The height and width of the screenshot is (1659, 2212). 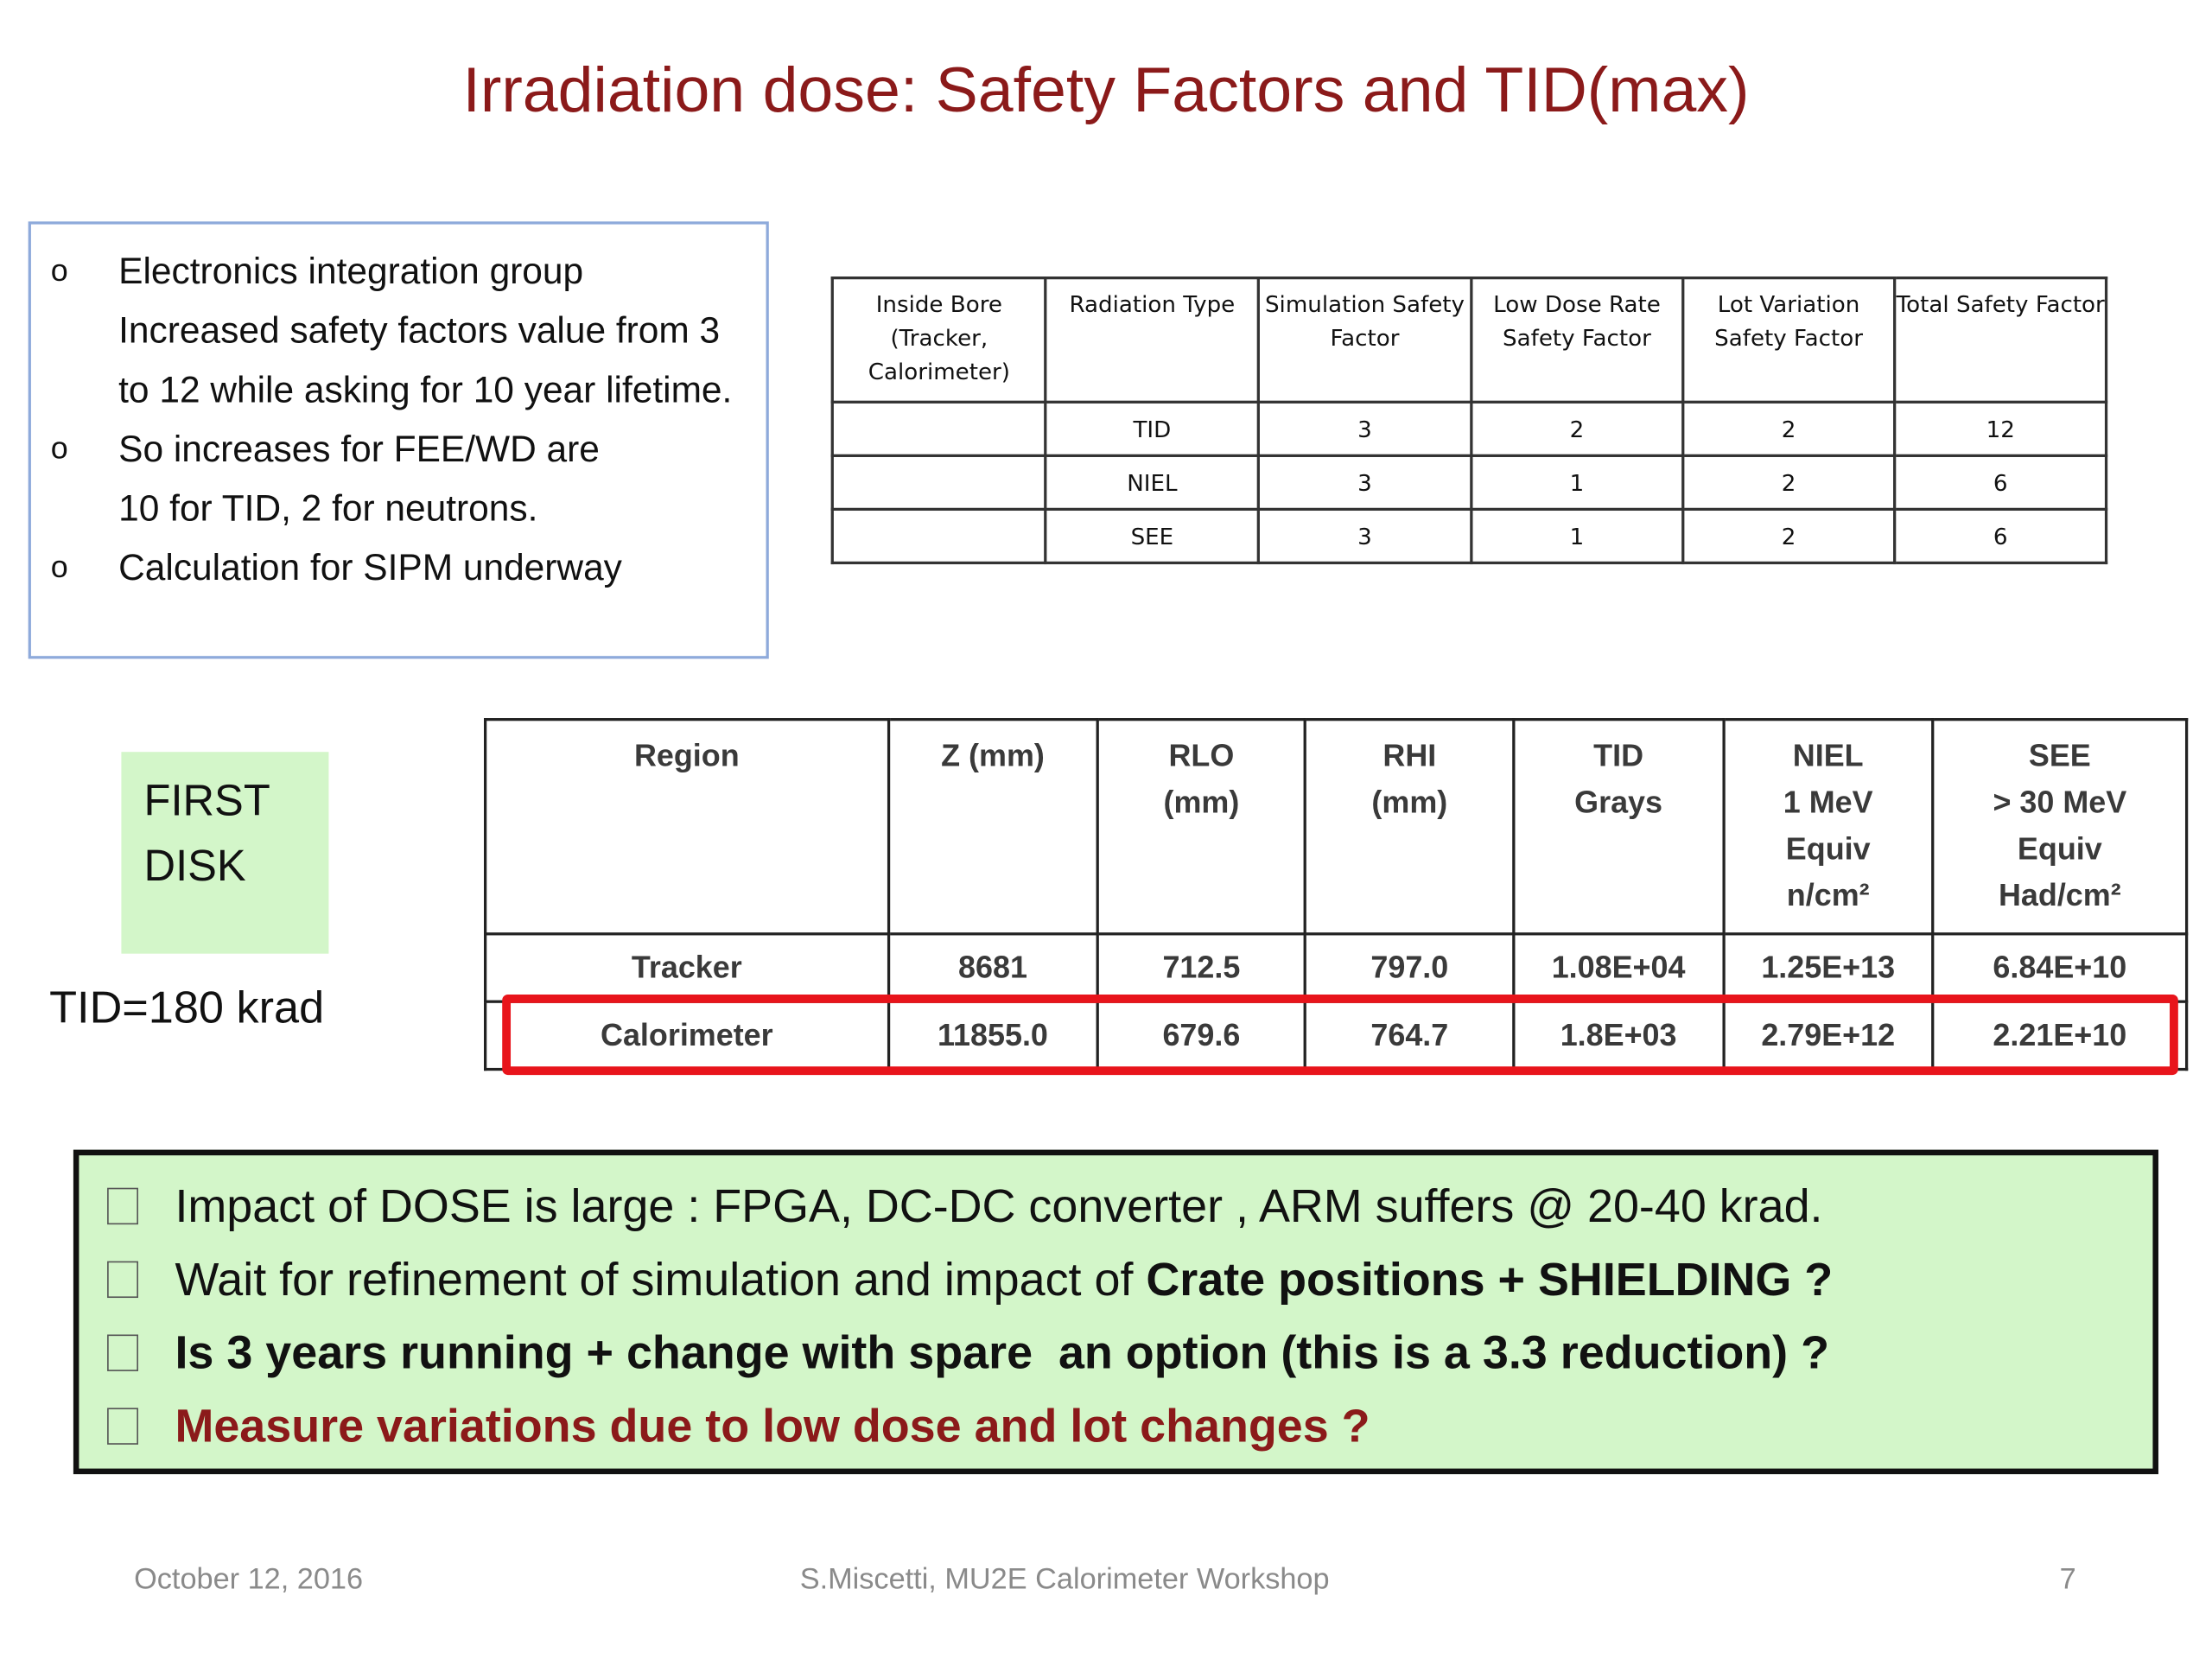 I want to click on table-cell: 1.25E+13, so click(x=1828, y=967).